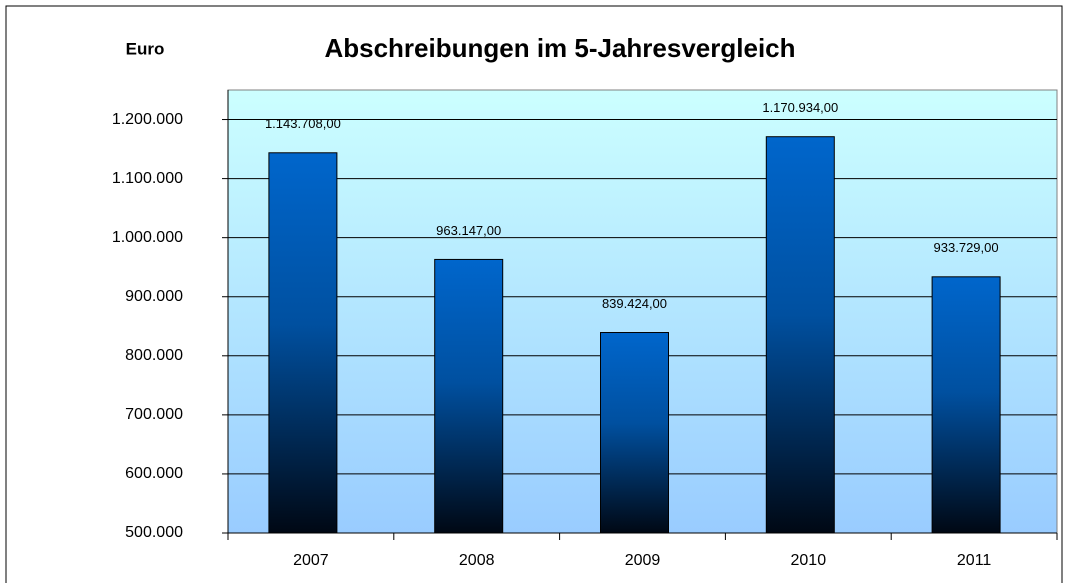 This screenshot has width=1069, height=583. Describe the element at coordinates (147, 178) in the screenshot. I see `y-tick-label: 1.100.000` at that location.